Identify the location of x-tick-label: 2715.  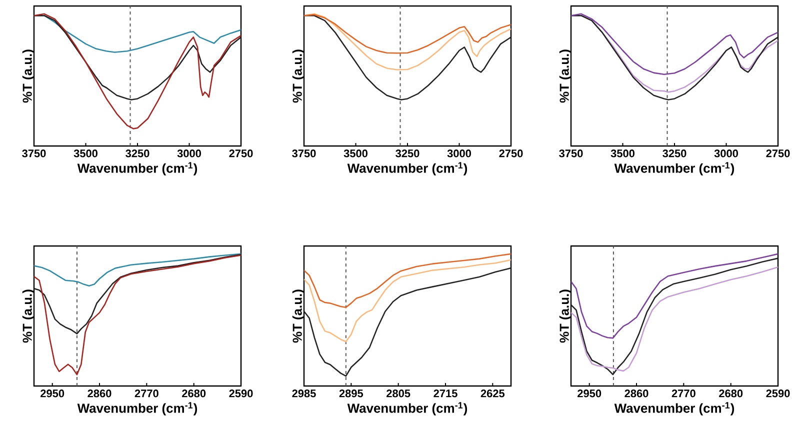
(446, 394).